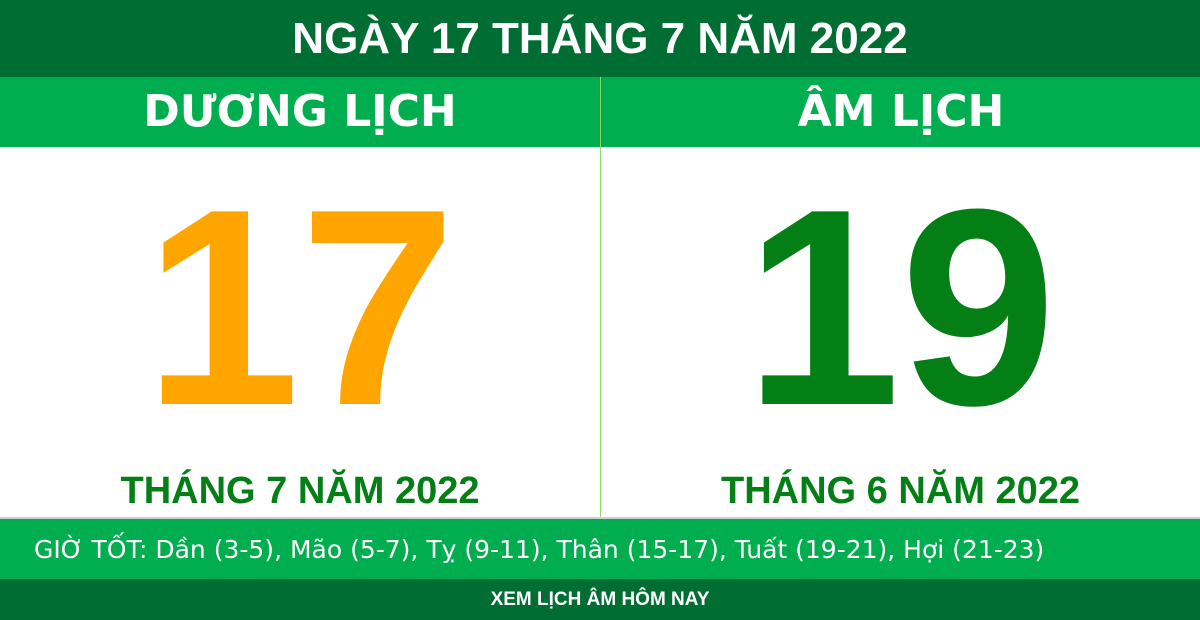 Image resolution: width=1200 pixels, height=620 pixels. Describe the element at coordinates (900, 308) in the screenshot. I see `lunar-day: 19` at that location.